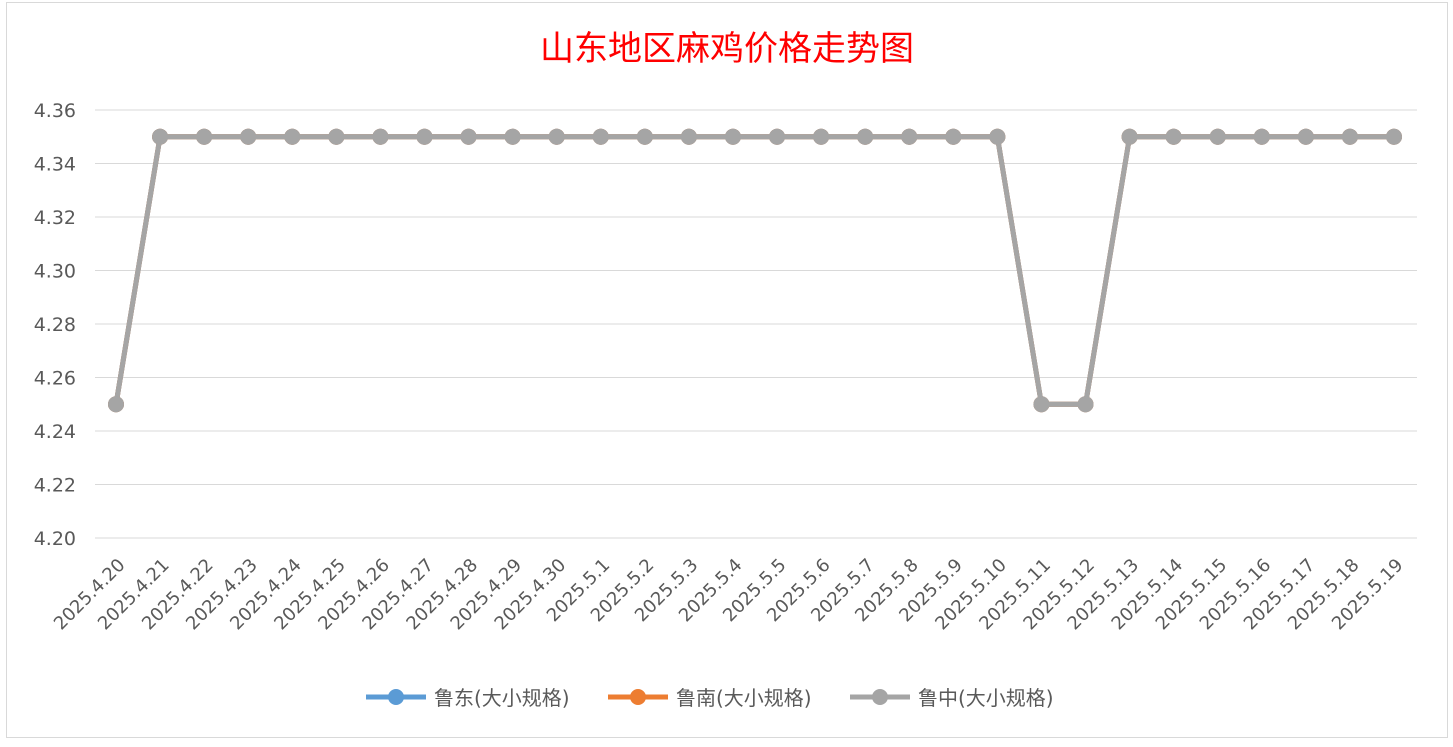 This screenshot has height=747, width=1453. What do you see at coordinates (744, 698) in the screenshot?
I see `legend-label: 鲁南(大小规格)` at bounding box center [744, 698].